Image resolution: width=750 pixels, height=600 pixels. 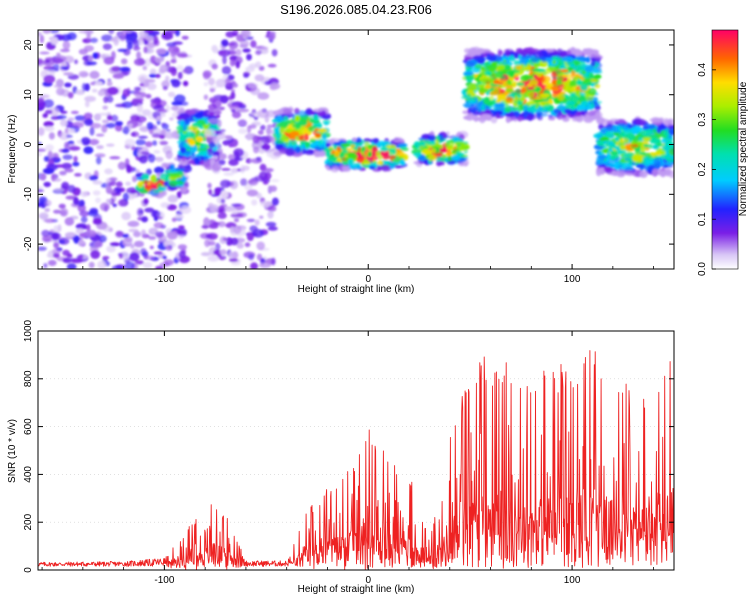 I want to click on snr-y-tick-label: 1000, so click(x=28, y=330).